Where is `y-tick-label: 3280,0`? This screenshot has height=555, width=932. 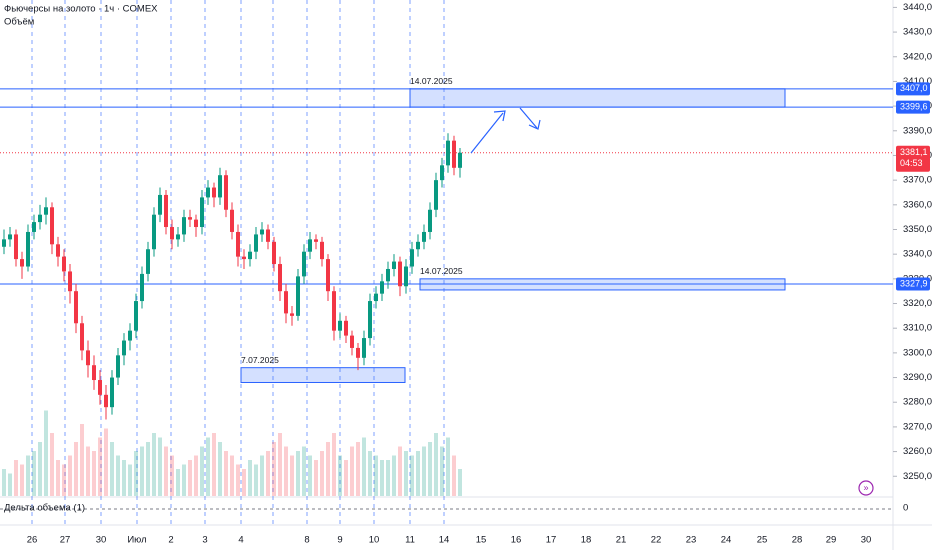
y-tick-label: 3280,0 is located at coordinates (917, 402).